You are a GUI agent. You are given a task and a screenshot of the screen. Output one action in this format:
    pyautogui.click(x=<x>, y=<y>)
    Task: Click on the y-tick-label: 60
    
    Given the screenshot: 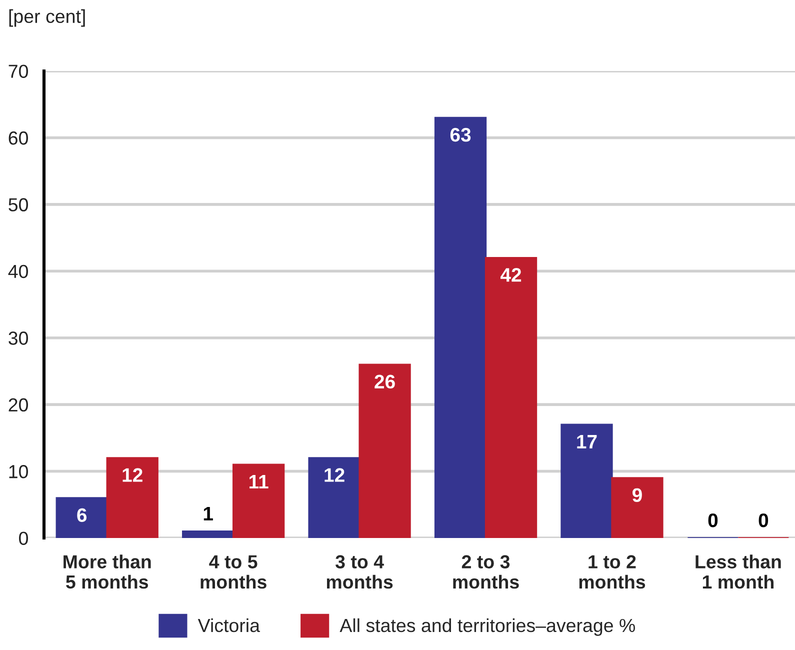 What is the action you would take?
    pyautogui.click(x=18, y=138)
    